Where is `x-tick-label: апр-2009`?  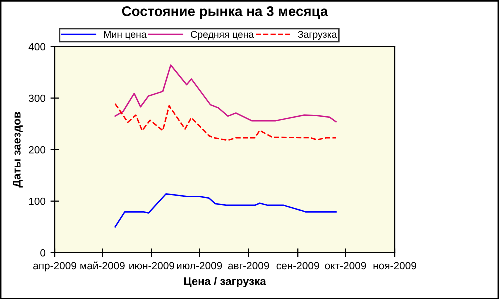 x-tick-label: апр-2009 is located at coordinates (55, 267).